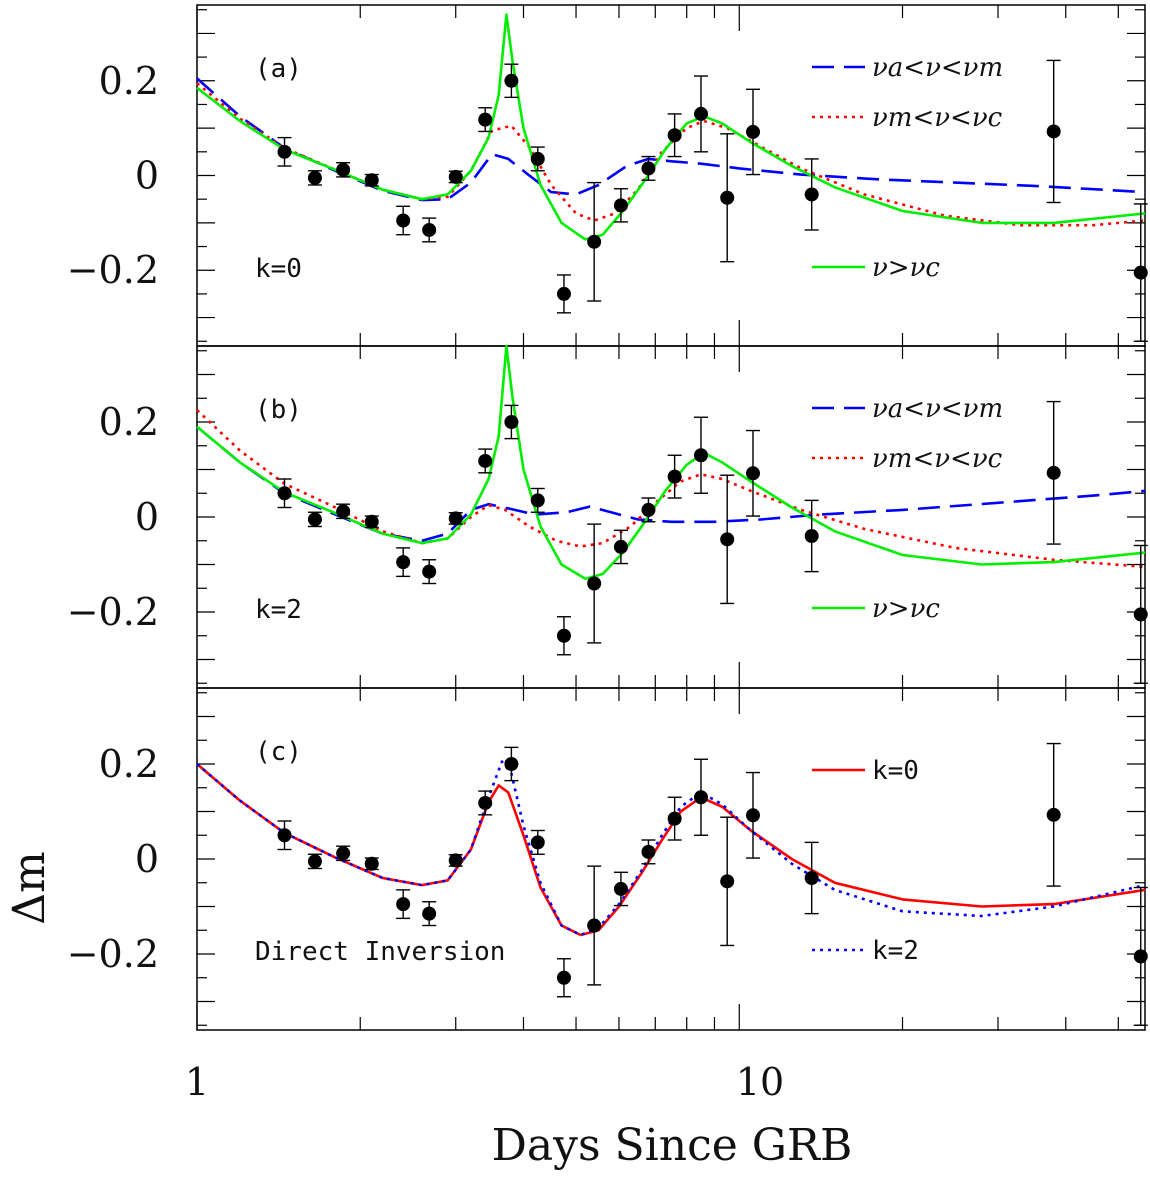 This screenshot has height=1178, width=1150. What do you see at coordinates (760, 1082) in the screenshot?
I see `x-tick-label-10: 10` at bounding box center [760, 1082].